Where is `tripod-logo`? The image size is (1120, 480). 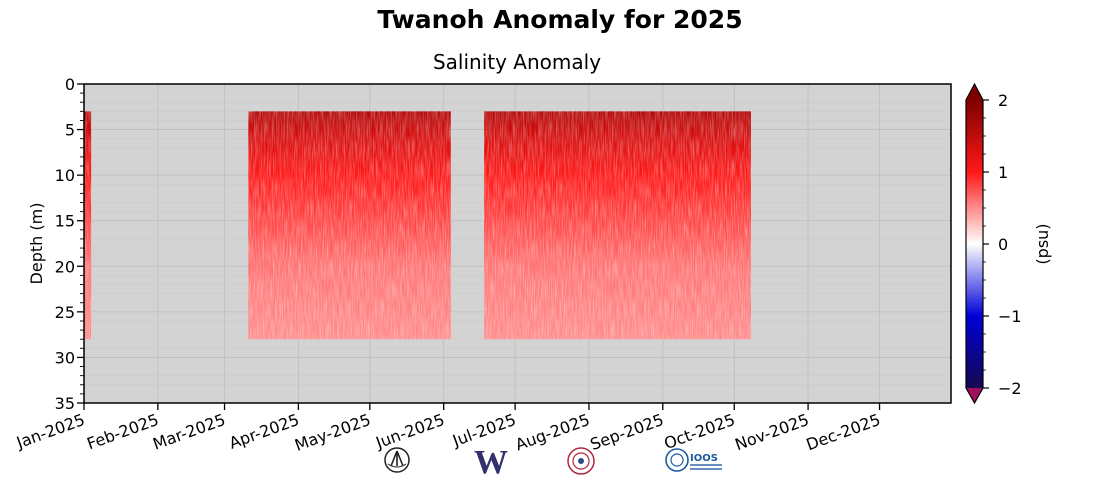
tripod-logo is located at coordinates (397, 460).